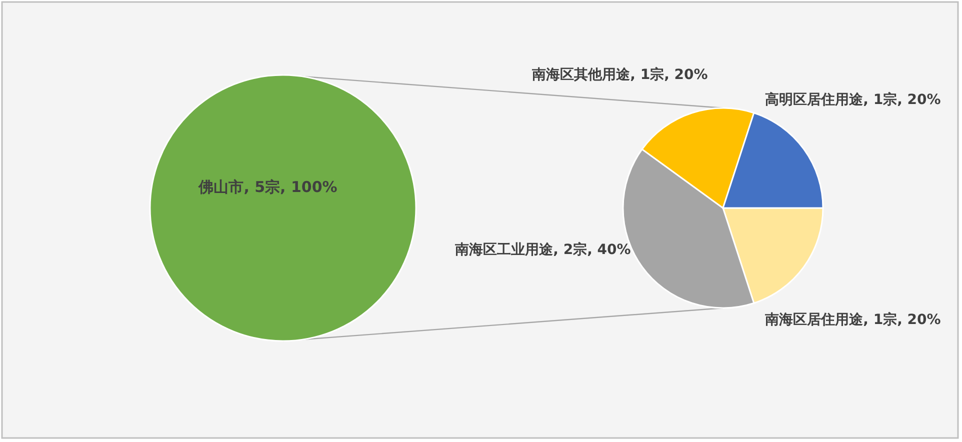 The image size is (962, 442). I want to click on slice-label: 南海区其他用途, 1宗, 20%, so click(620, 75).